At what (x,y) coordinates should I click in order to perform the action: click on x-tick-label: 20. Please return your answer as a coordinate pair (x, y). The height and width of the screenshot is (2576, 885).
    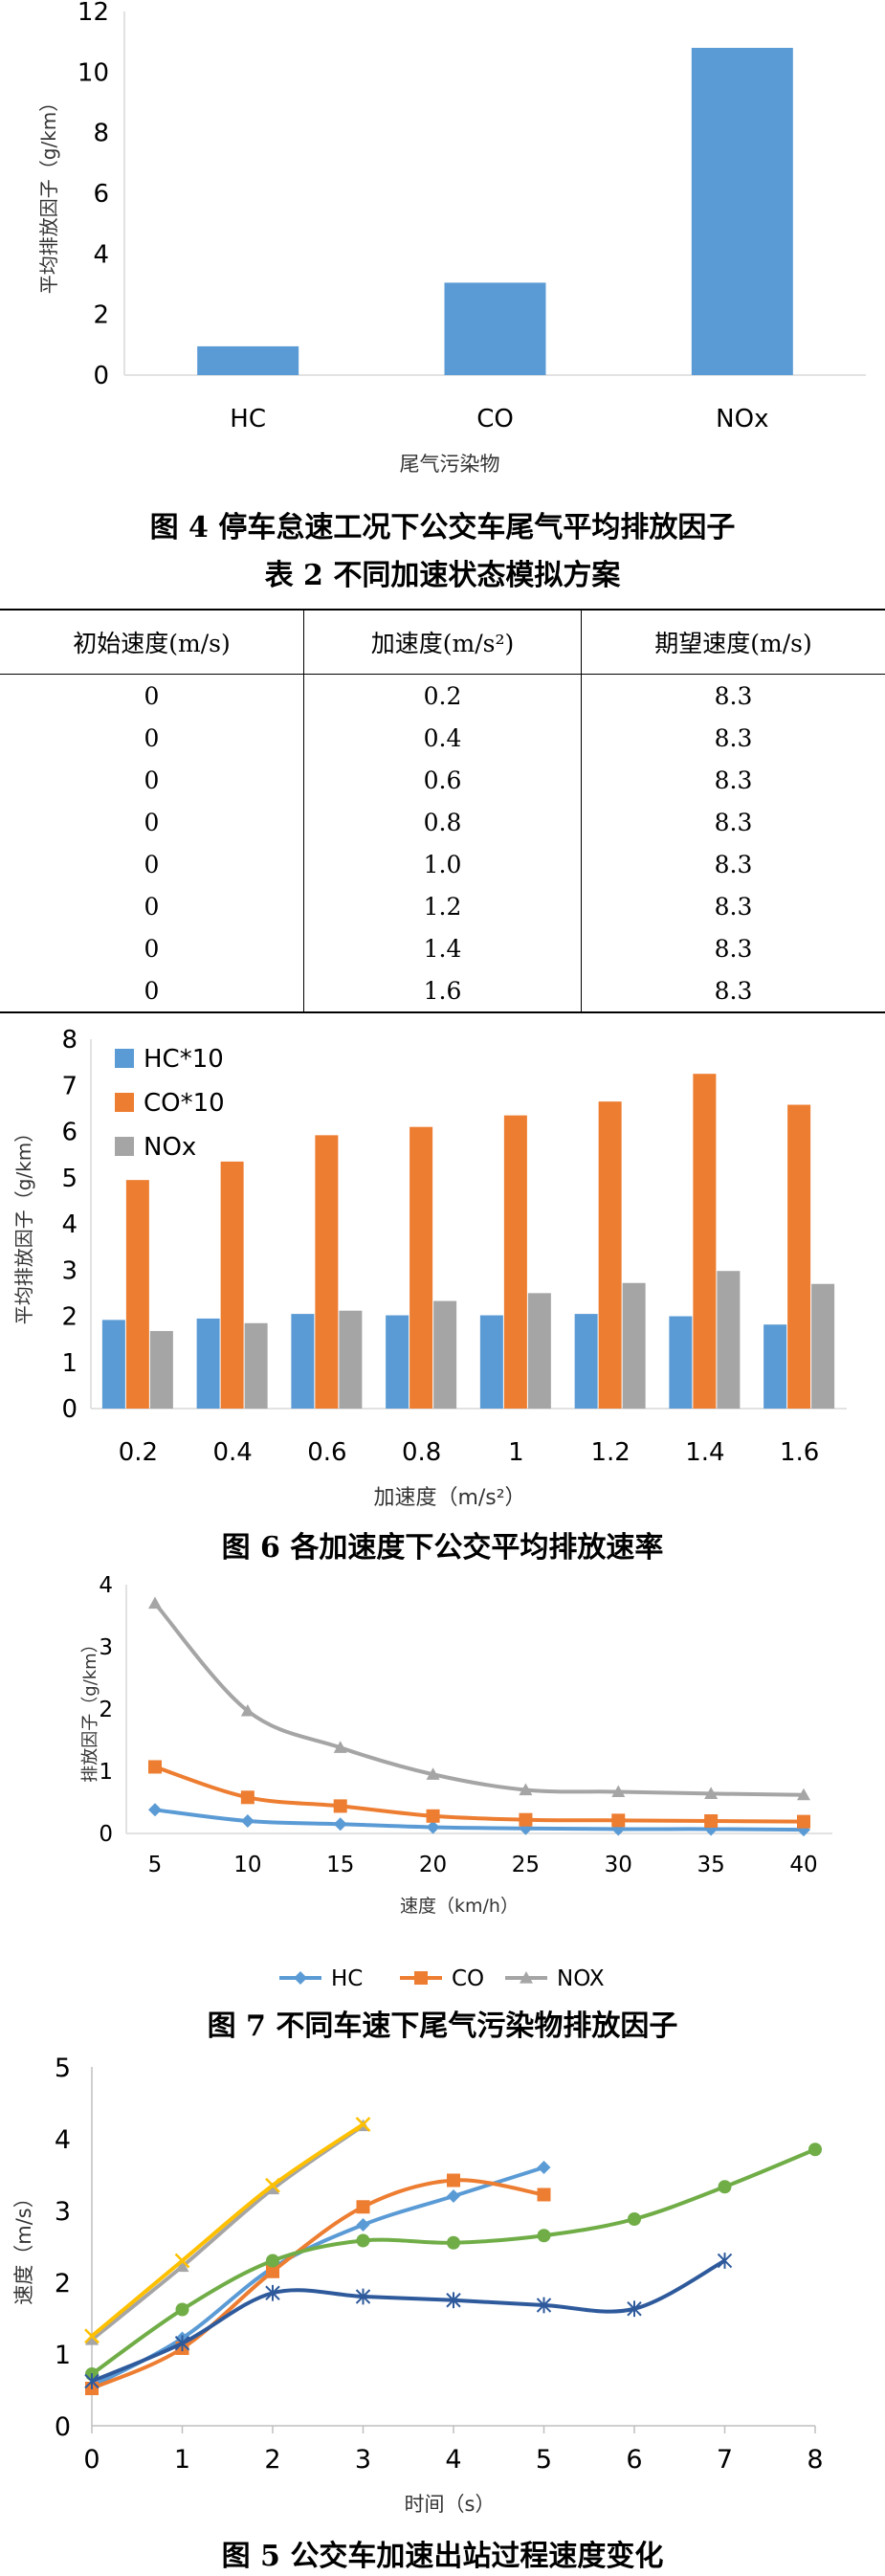
    Looking at the image, I should click on (433, 1865).